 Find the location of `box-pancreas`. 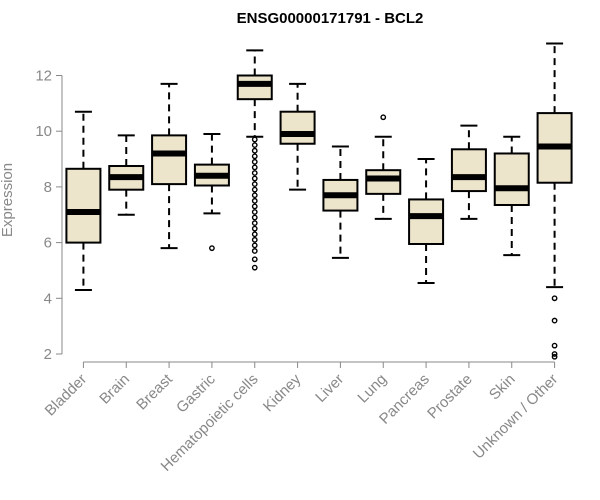

box-pancreas is located at coordinates (426, 221).